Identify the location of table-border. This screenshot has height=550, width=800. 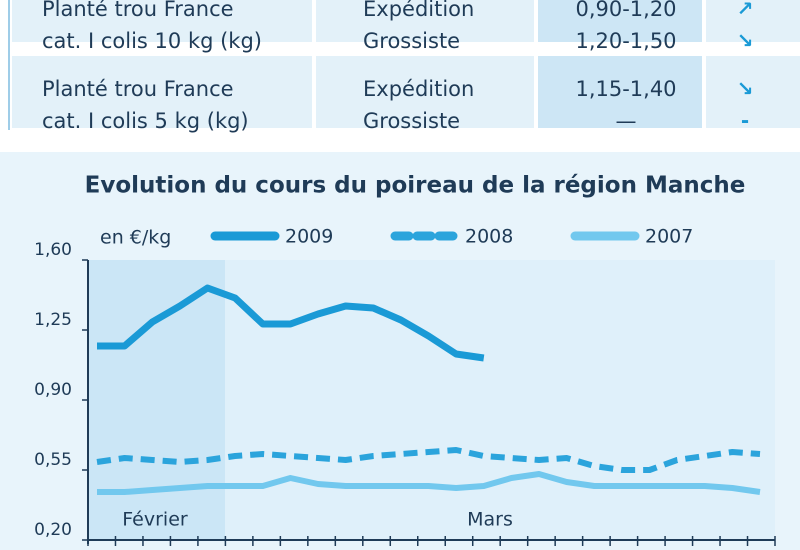
(9, 65).